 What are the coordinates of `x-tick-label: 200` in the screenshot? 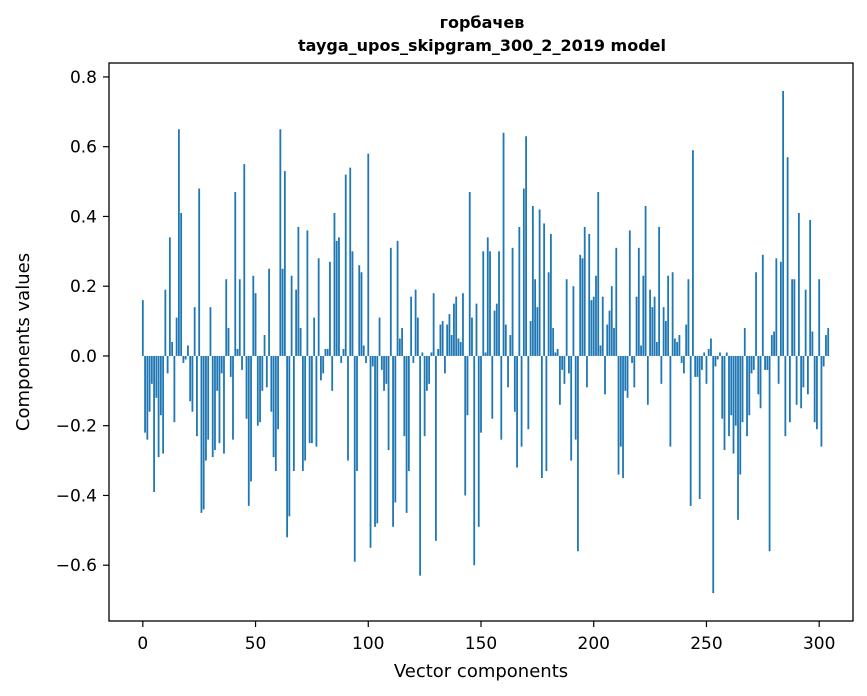 It's located at (594, 644).